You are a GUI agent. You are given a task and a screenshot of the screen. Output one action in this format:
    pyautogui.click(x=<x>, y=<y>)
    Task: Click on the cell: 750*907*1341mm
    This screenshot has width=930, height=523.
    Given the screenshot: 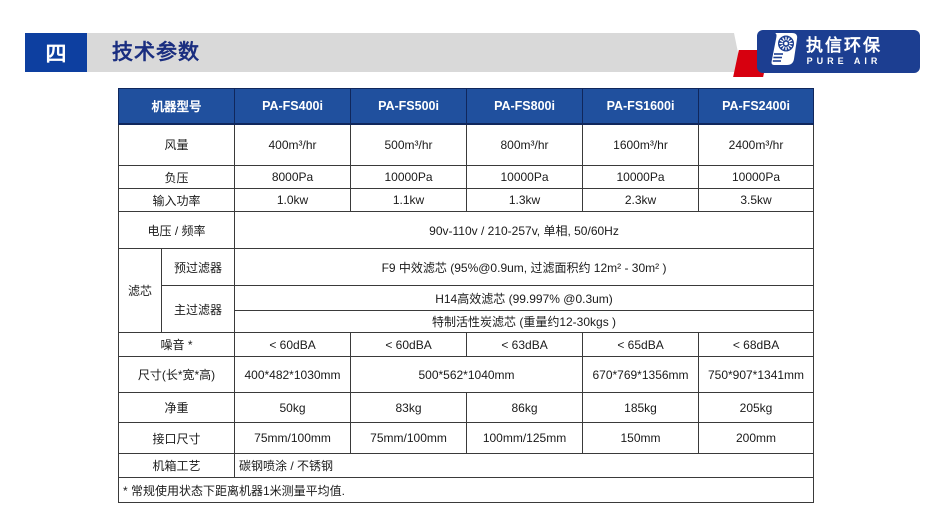 What is the action you would take?
    pyautogui.click(x=756, y=374)
    